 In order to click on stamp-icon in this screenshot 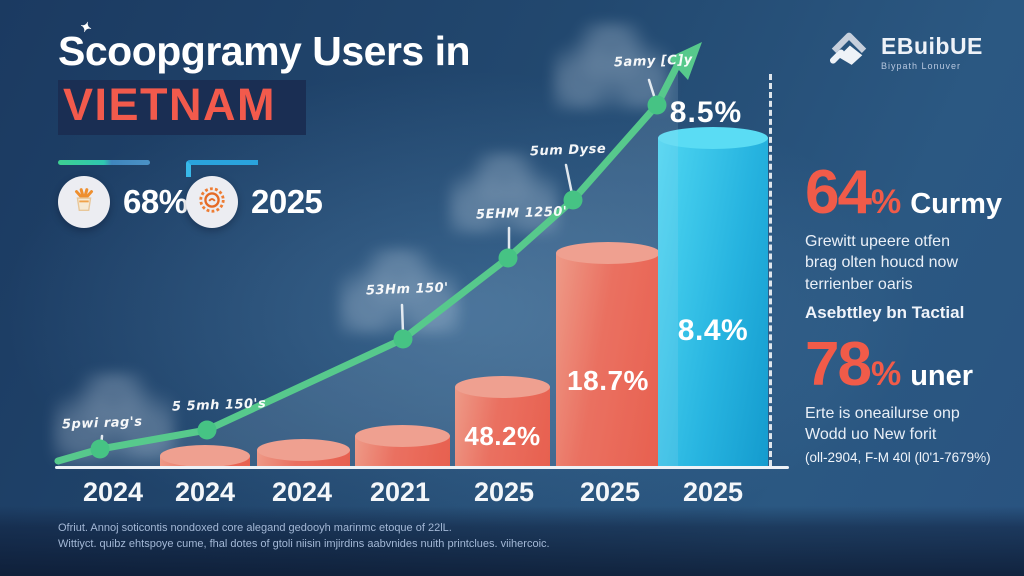, I will do `click(212, 202)`.